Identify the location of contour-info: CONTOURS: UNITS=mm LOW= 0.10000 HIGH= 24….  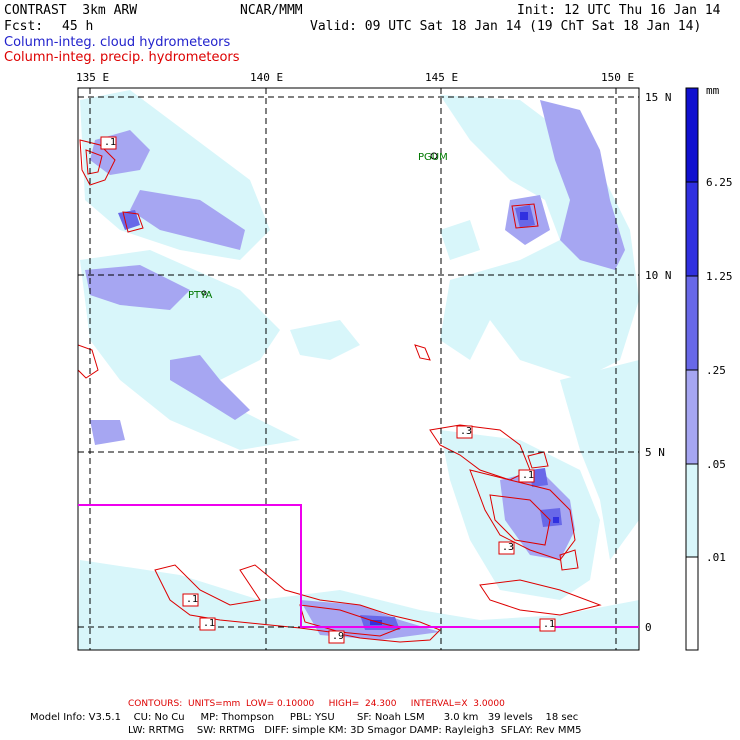
(316, 704).